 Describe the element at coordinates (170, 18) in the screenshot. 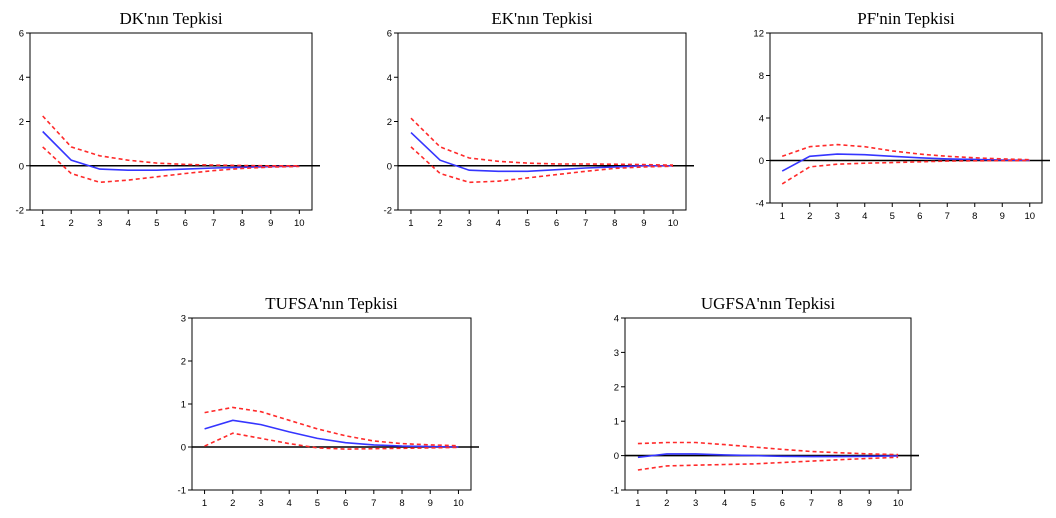

I see `chart-title: DK'nın Tepkisi` at that location.